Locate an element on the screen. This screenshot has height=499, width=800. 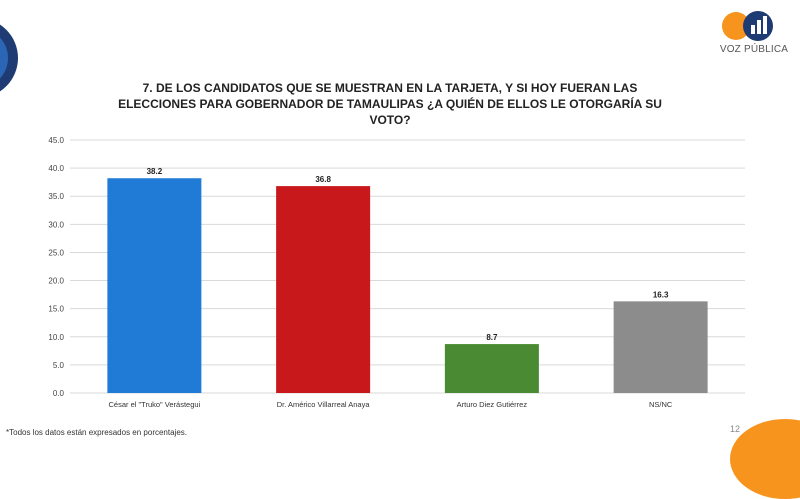
voz-publica-logo-icon is located at coordinates (747, 26).